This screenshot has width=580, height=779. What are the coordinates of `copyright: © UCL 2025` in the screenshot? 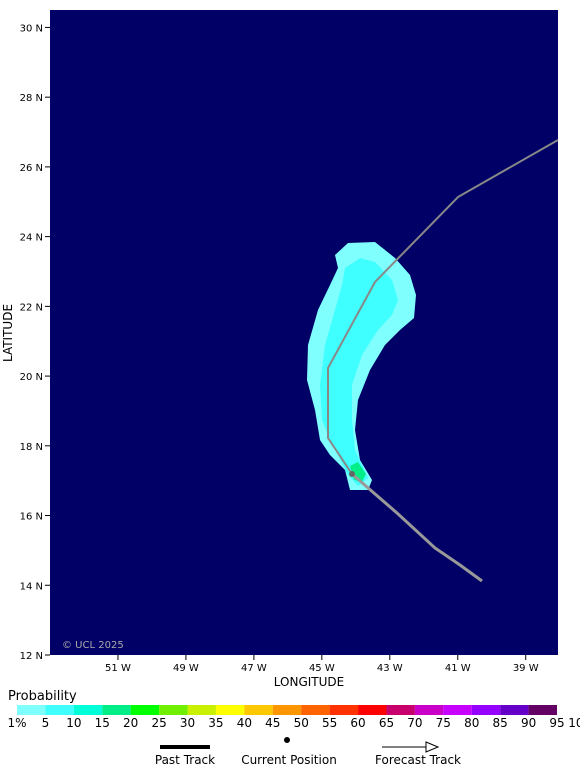 It's located at (93, 645).